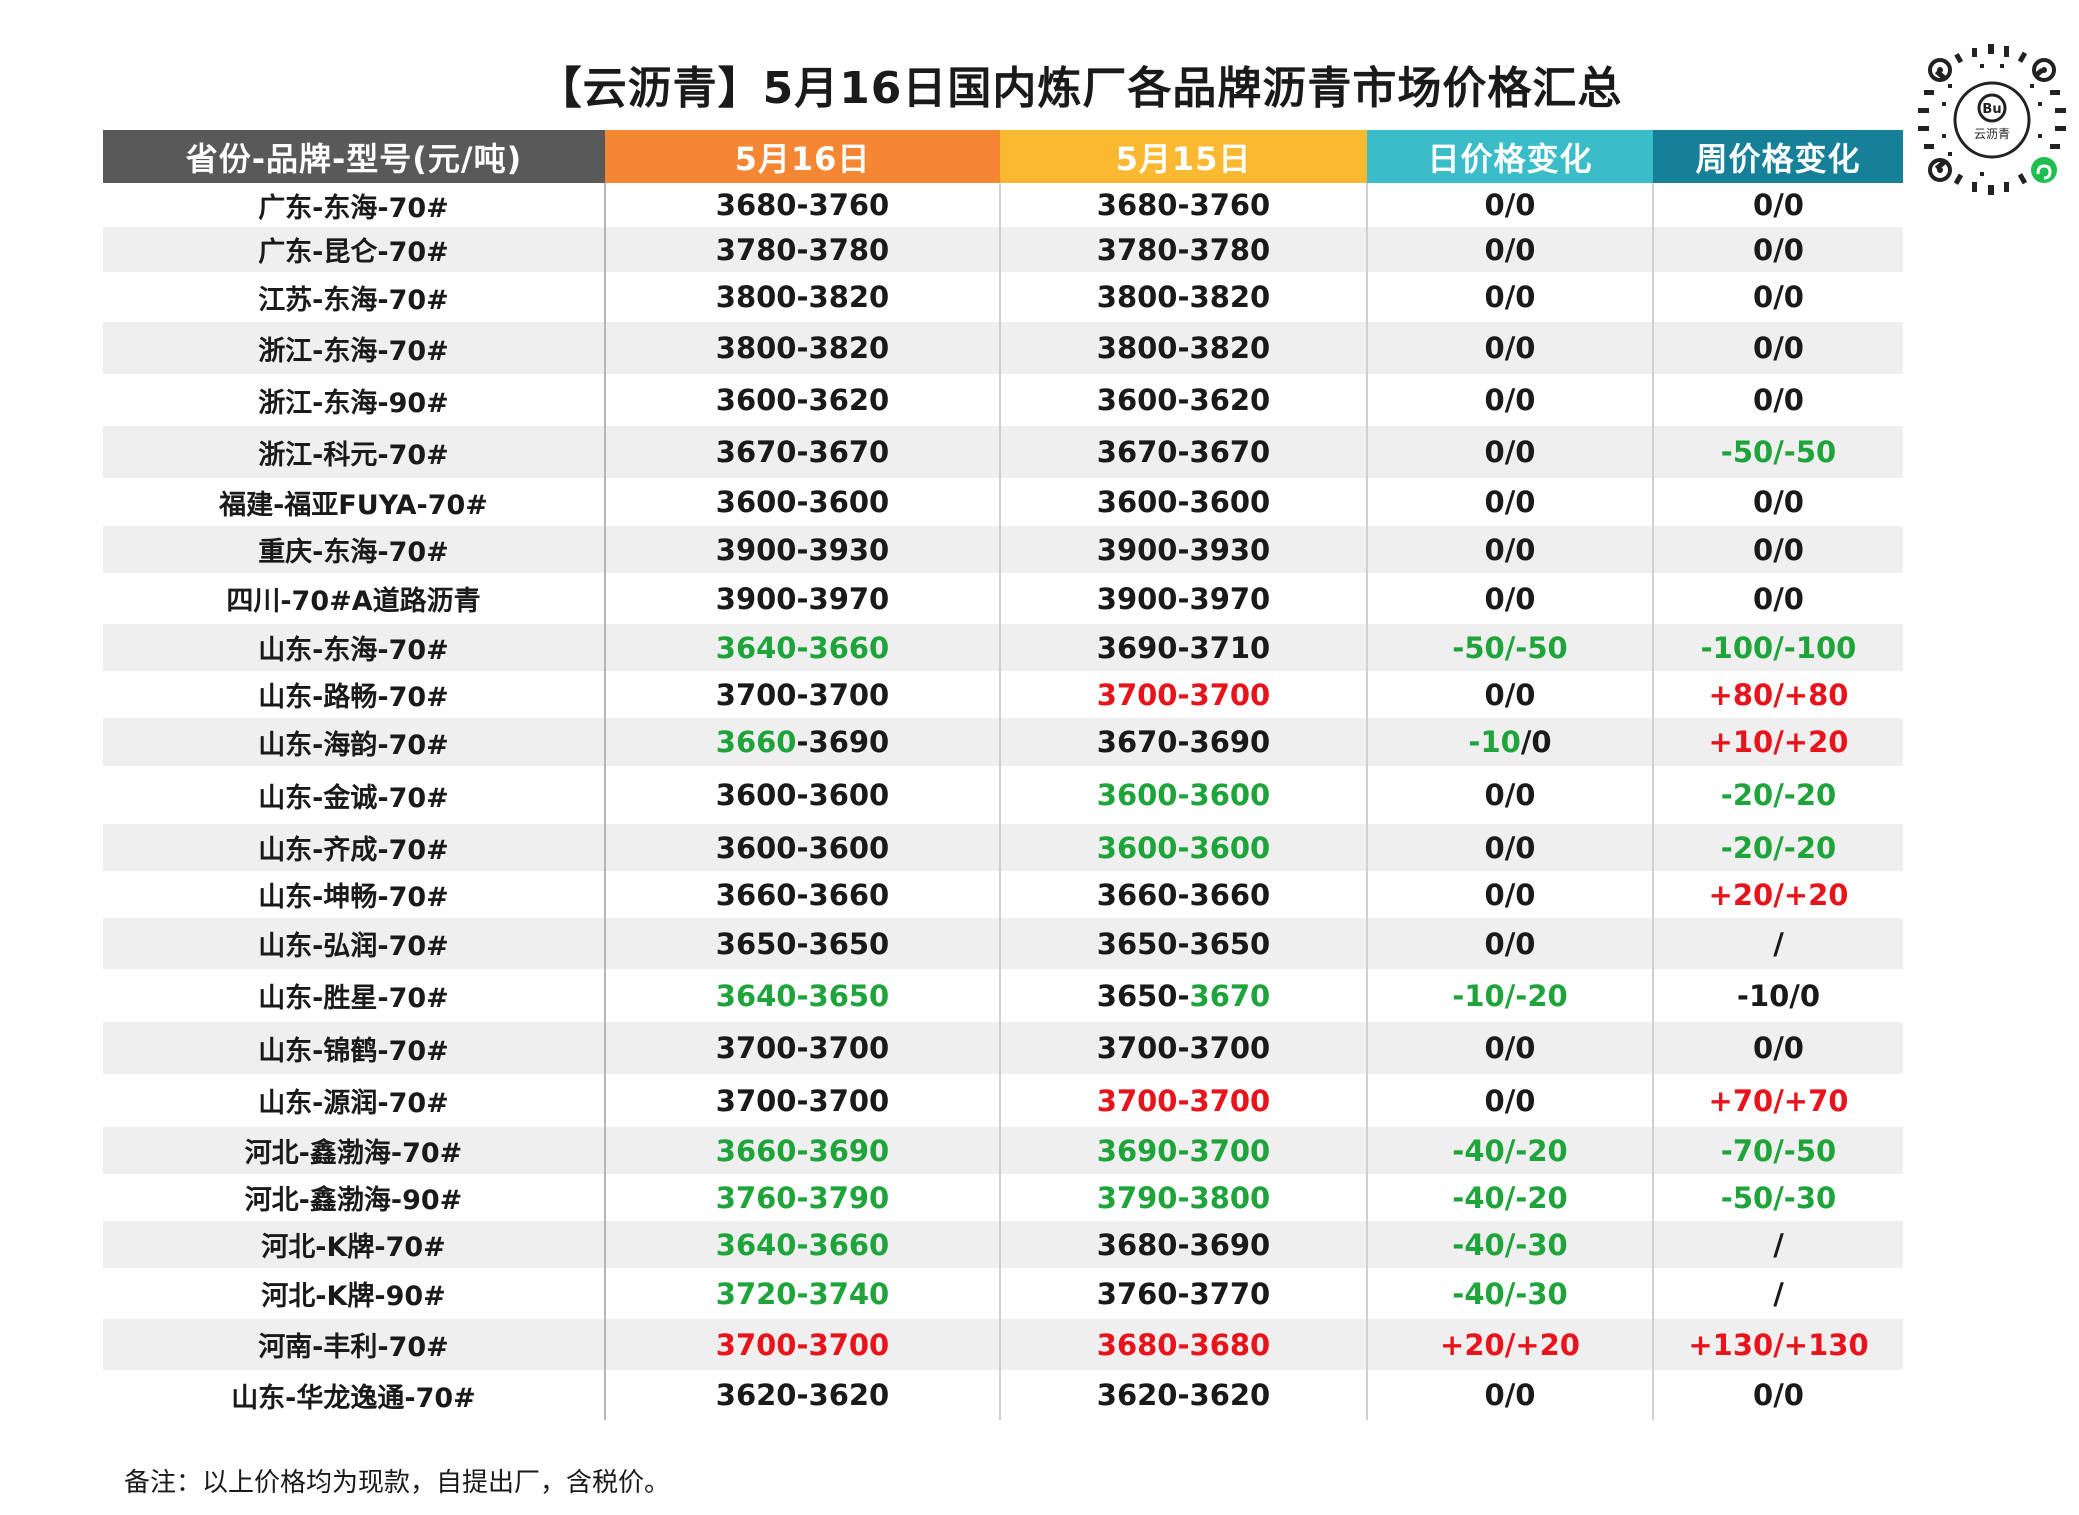 The width and height of the screenshot is (2079, 1515). What do you see at coordinates (802, 1197) in the screenshot?
I see `value-segment: 3760-3790` at bounding box center [802, 1197].